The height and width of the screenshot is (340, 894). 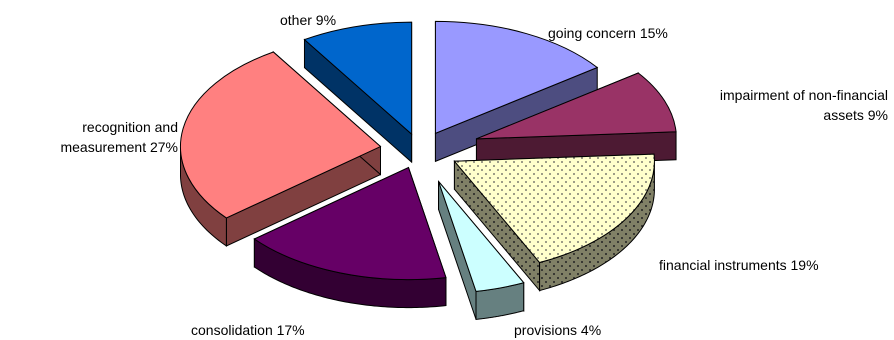 I want to click on slice-label-line: financial instruments 19%, so click(x=739, y=265).